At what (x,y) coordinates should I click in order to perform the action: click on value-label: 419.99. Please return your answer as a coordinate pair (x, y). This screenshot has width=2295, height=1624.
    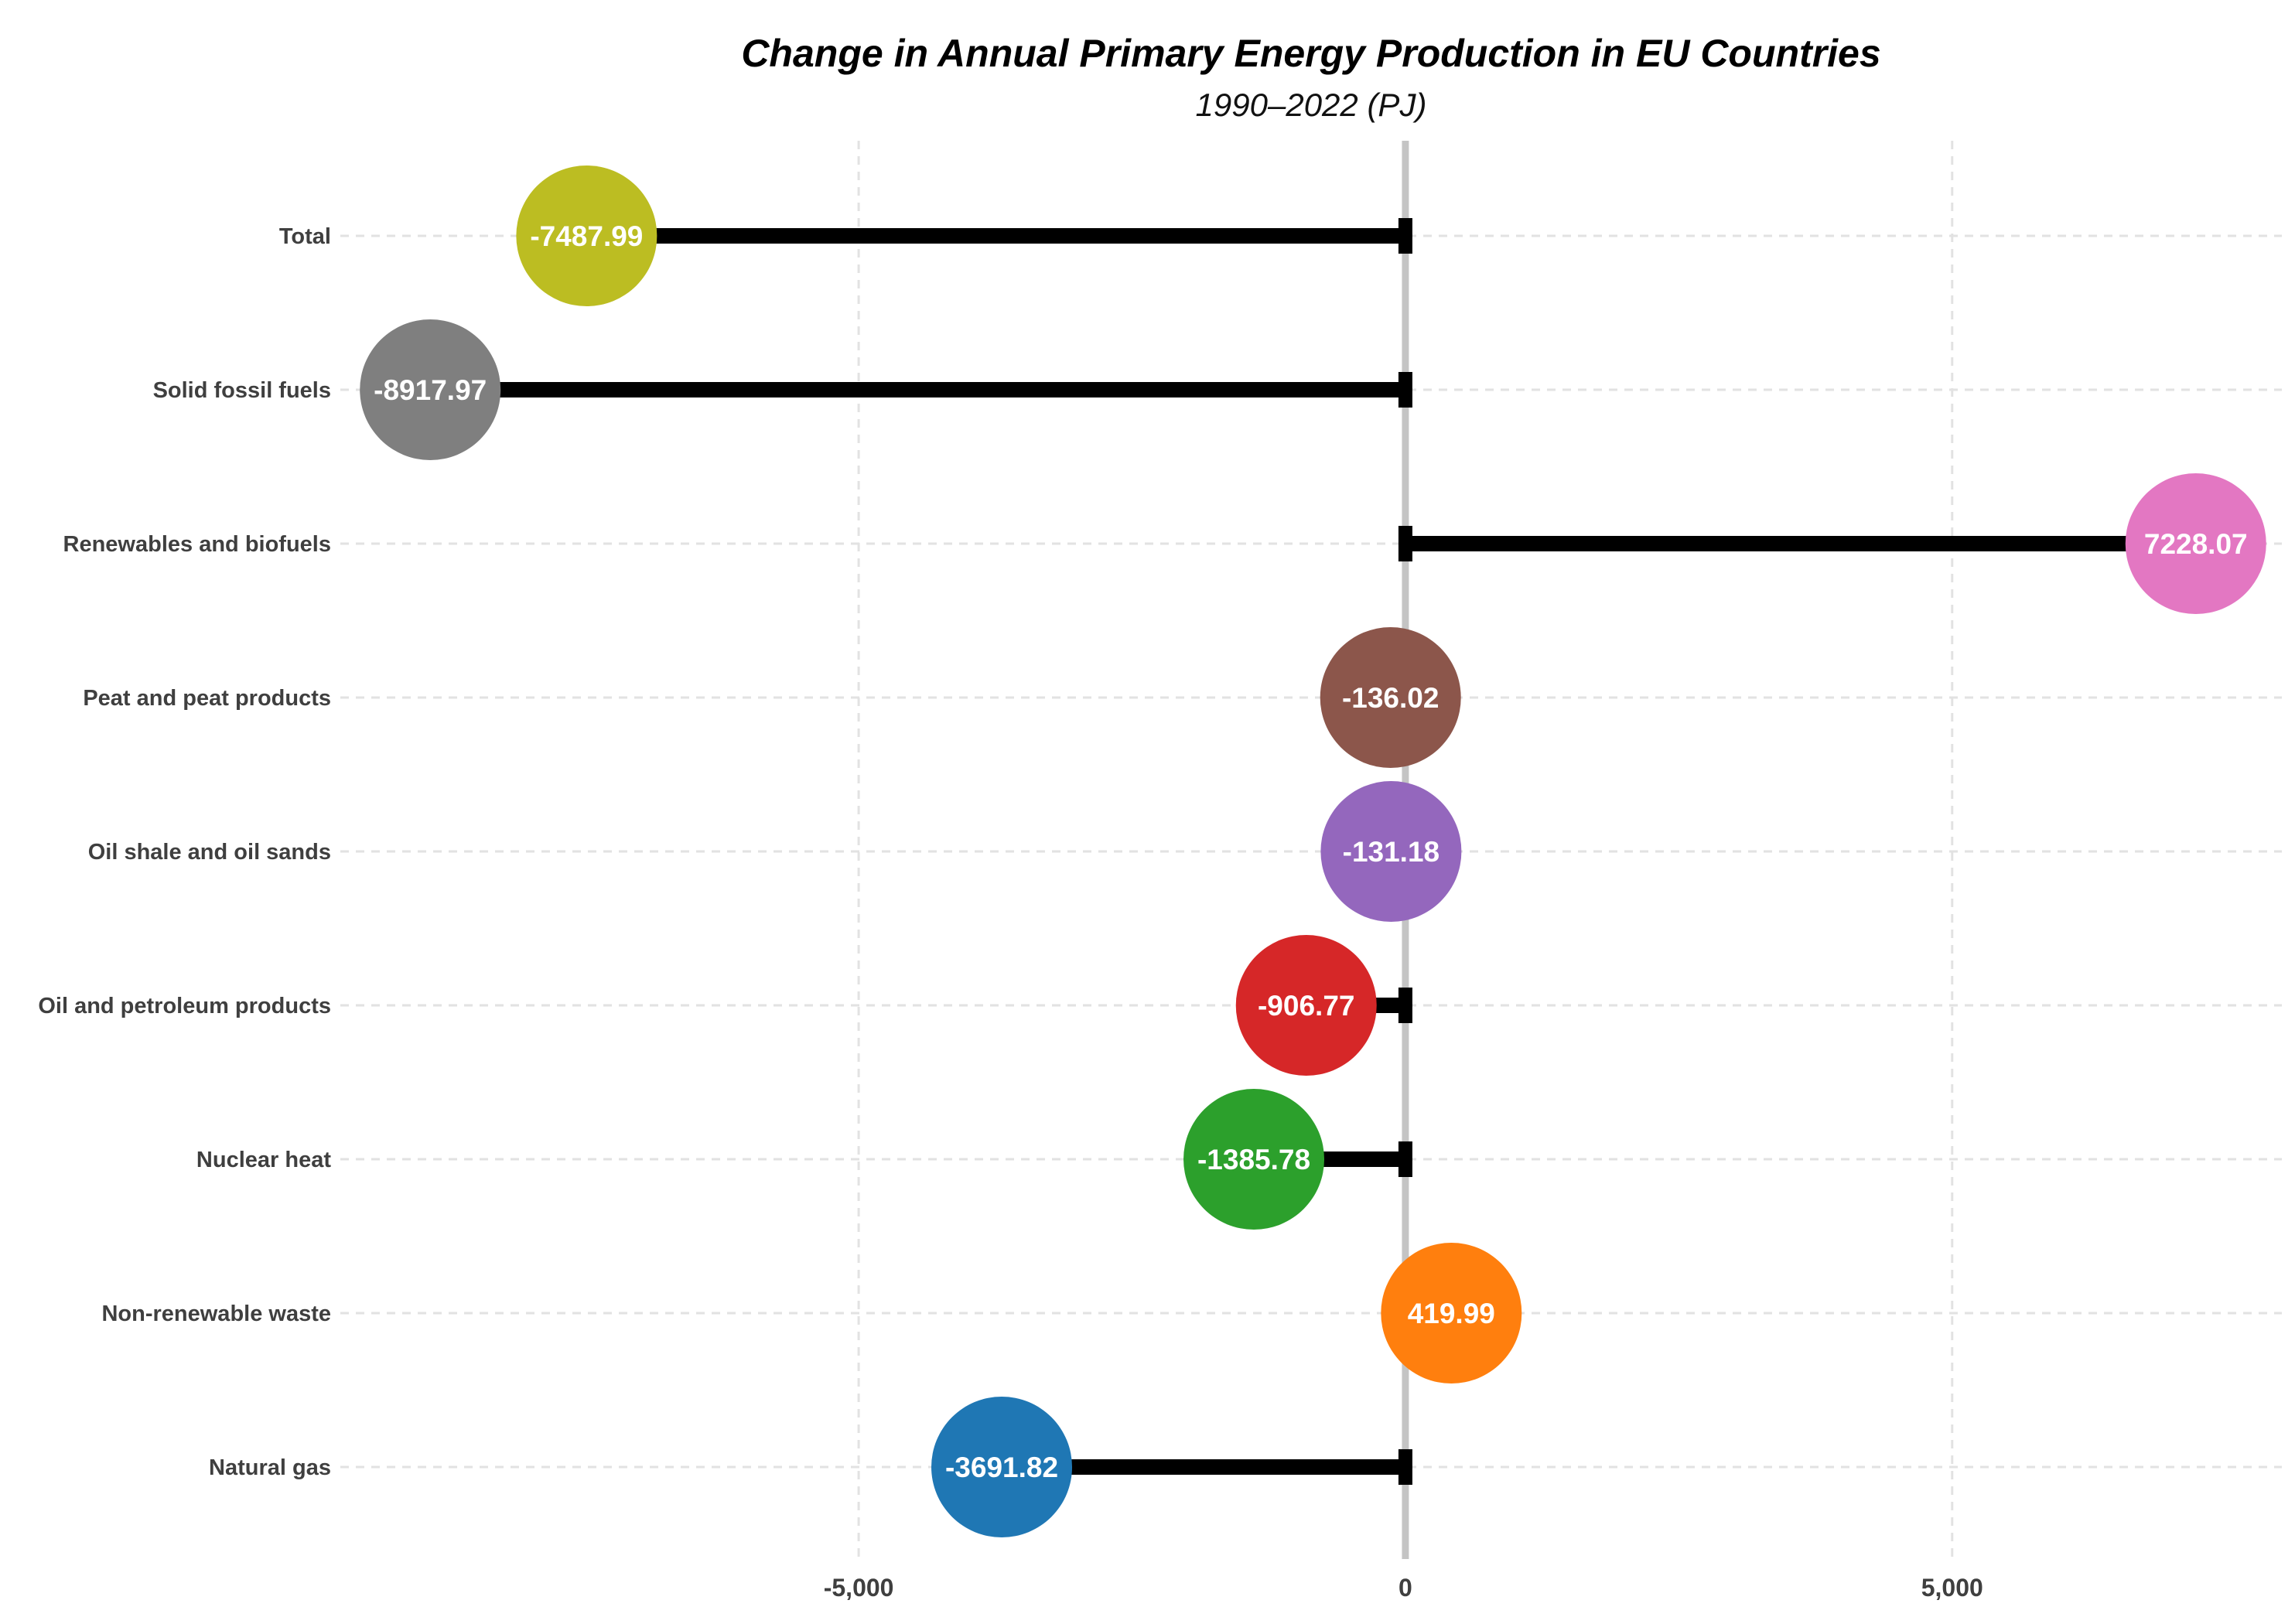
    Looking at the image, I should click on (1452, 1313).